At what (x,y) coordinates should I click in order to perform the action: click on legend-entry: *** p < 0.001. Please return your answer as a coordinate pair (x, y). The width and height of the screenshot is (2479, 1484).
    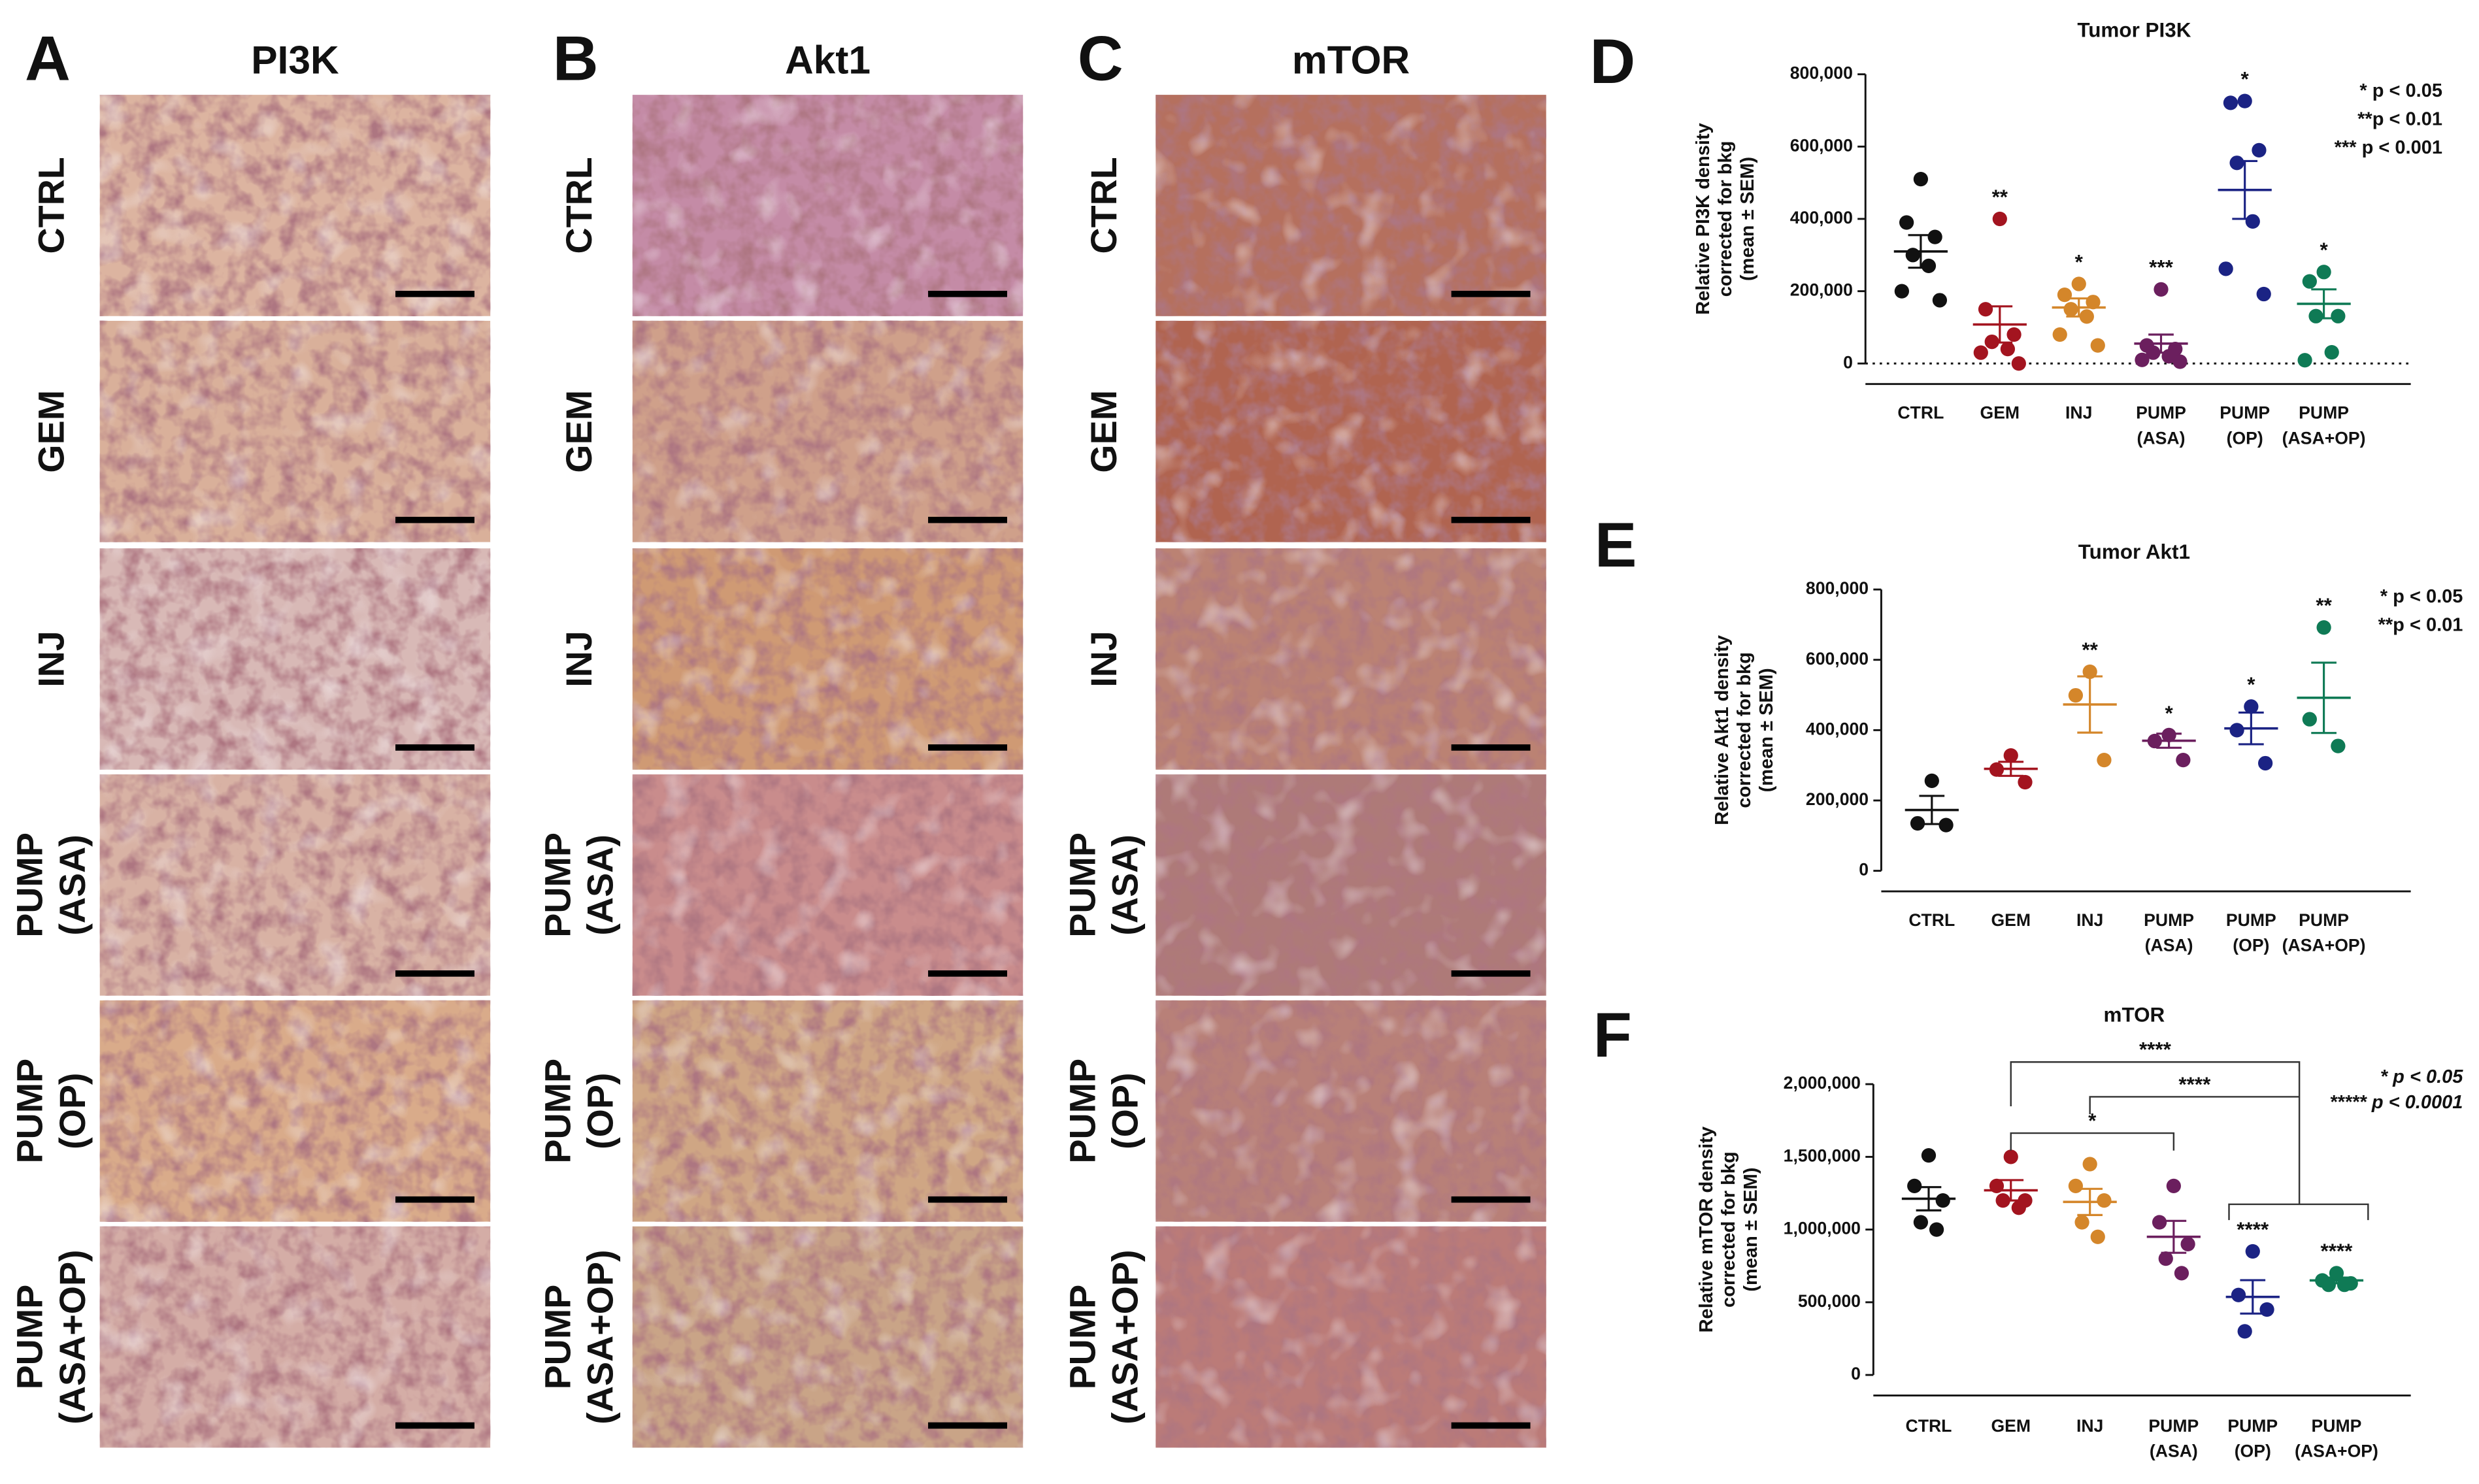
    Looking at the image, I should click on (2388, 147).